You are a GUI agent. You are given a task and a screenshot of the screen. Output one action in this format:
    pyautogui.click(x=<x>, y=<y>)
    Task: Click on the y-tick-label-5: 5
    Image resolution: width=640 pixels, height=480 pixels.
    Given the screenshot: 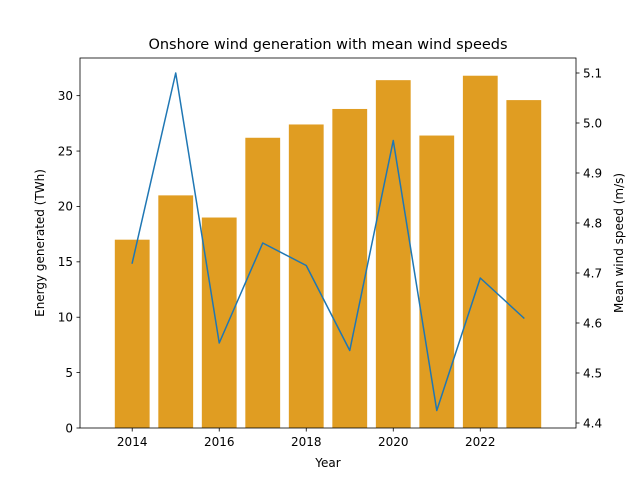 What is the action you would take?
    pyautogui.click(x=69, y=373)
    